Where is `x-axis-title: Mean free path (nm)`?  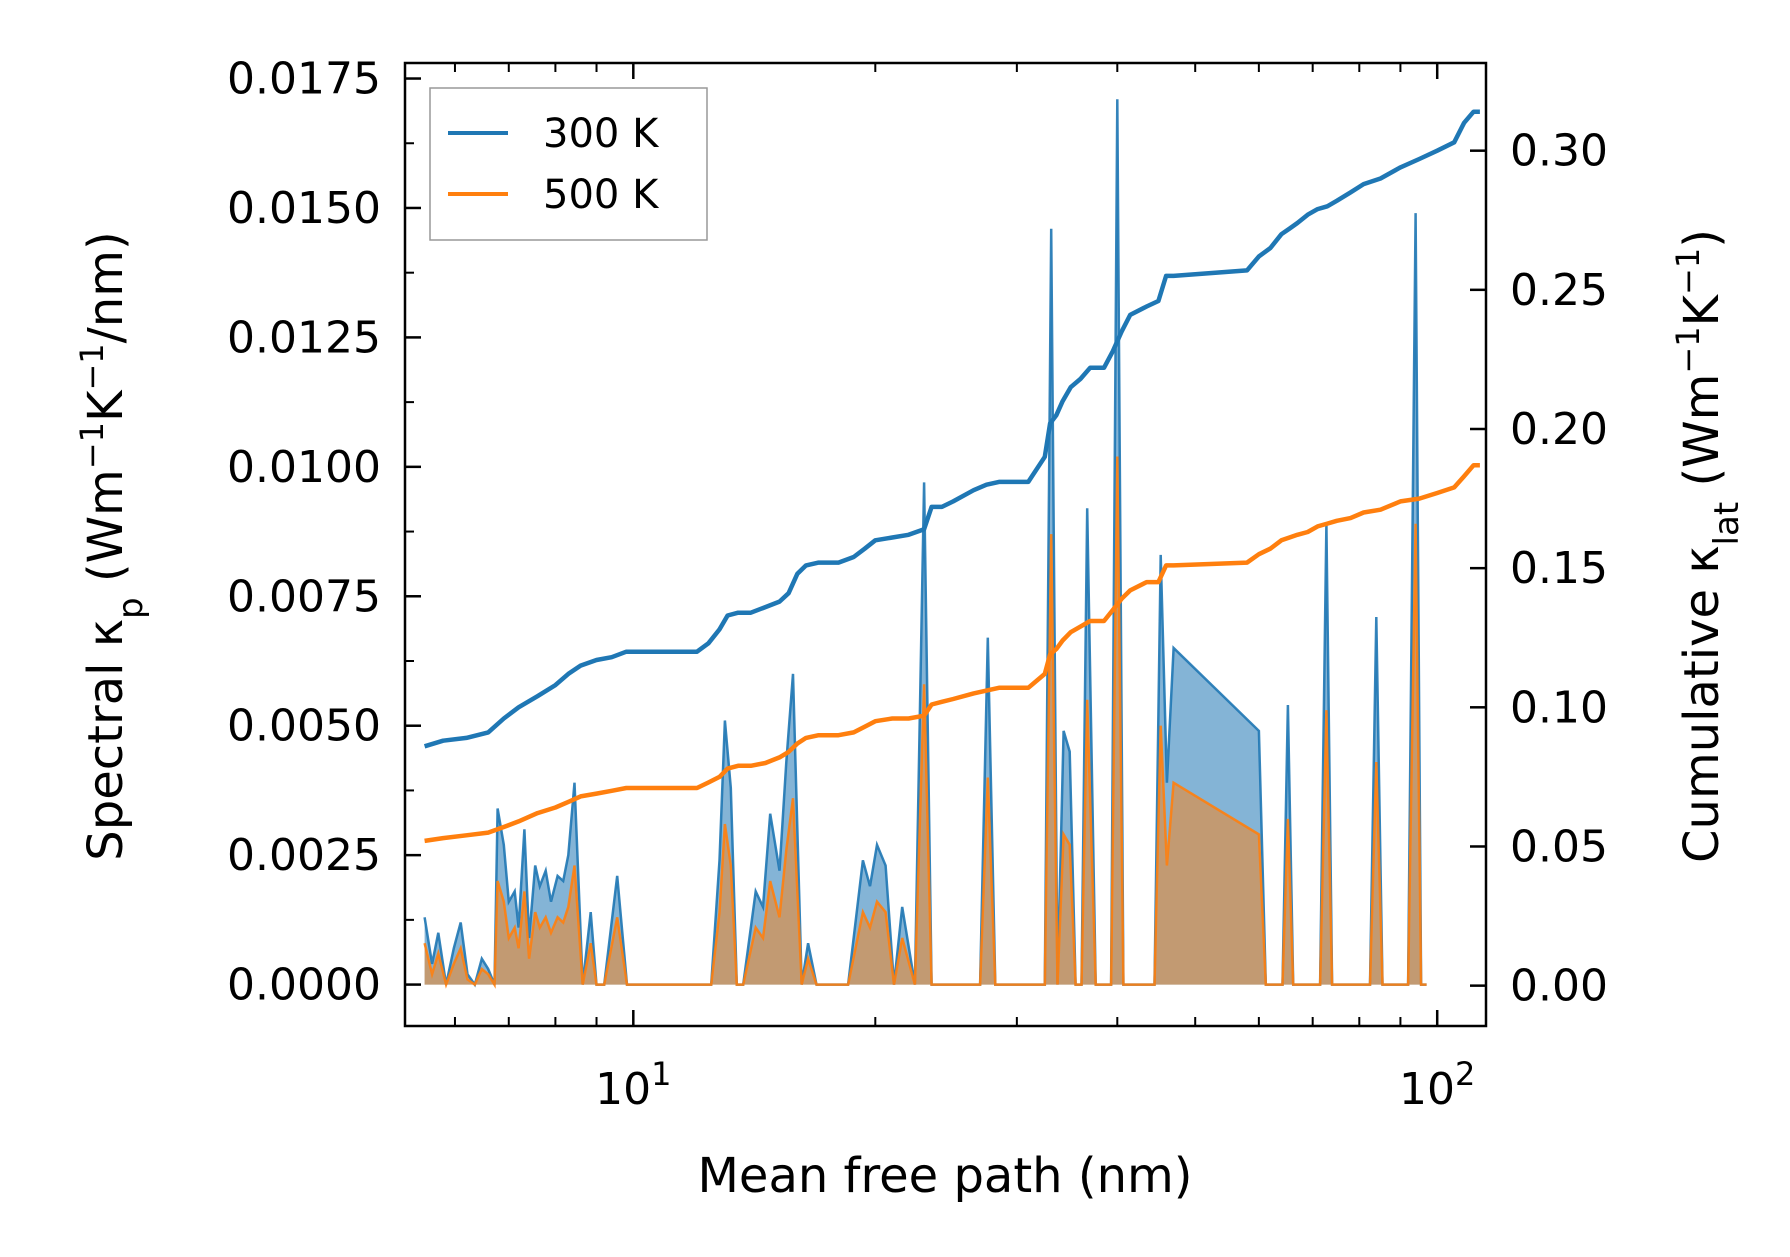
x-axis-title: Mean free path (nm) is located at coordinates (945, 1176).